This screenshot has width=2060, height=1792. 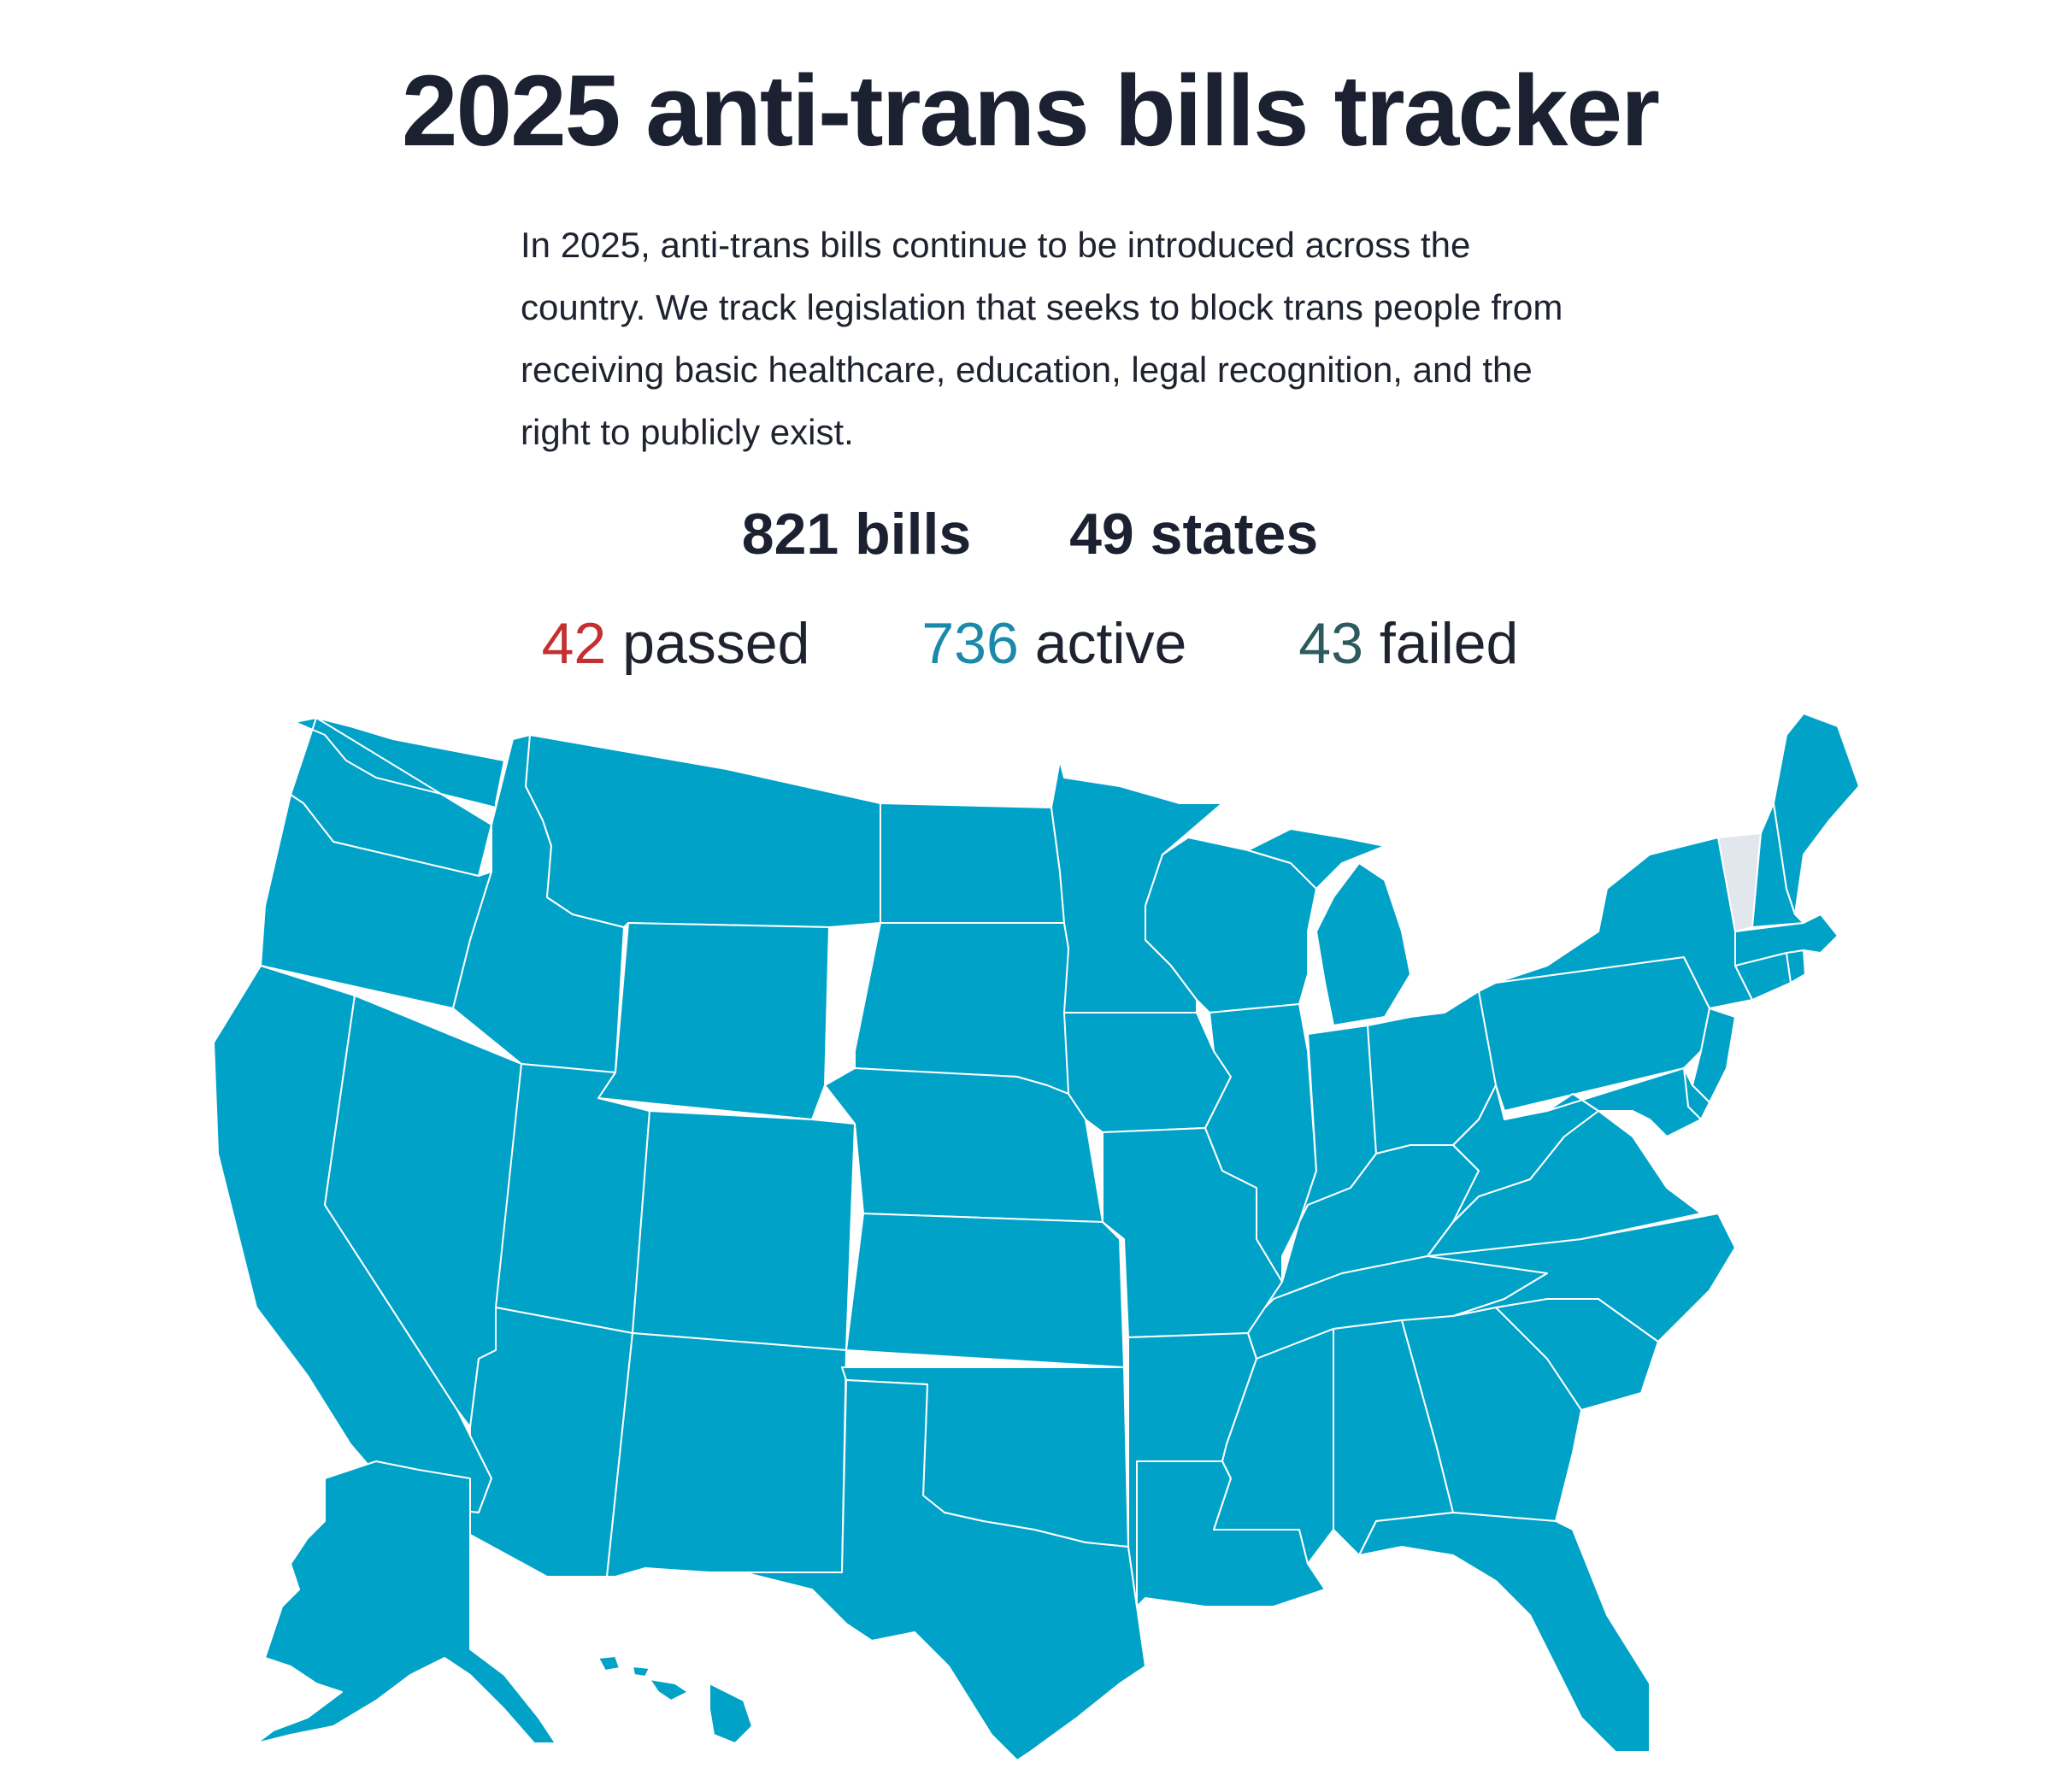 I want to click on state-nc, so click(x=1581, y=1278).